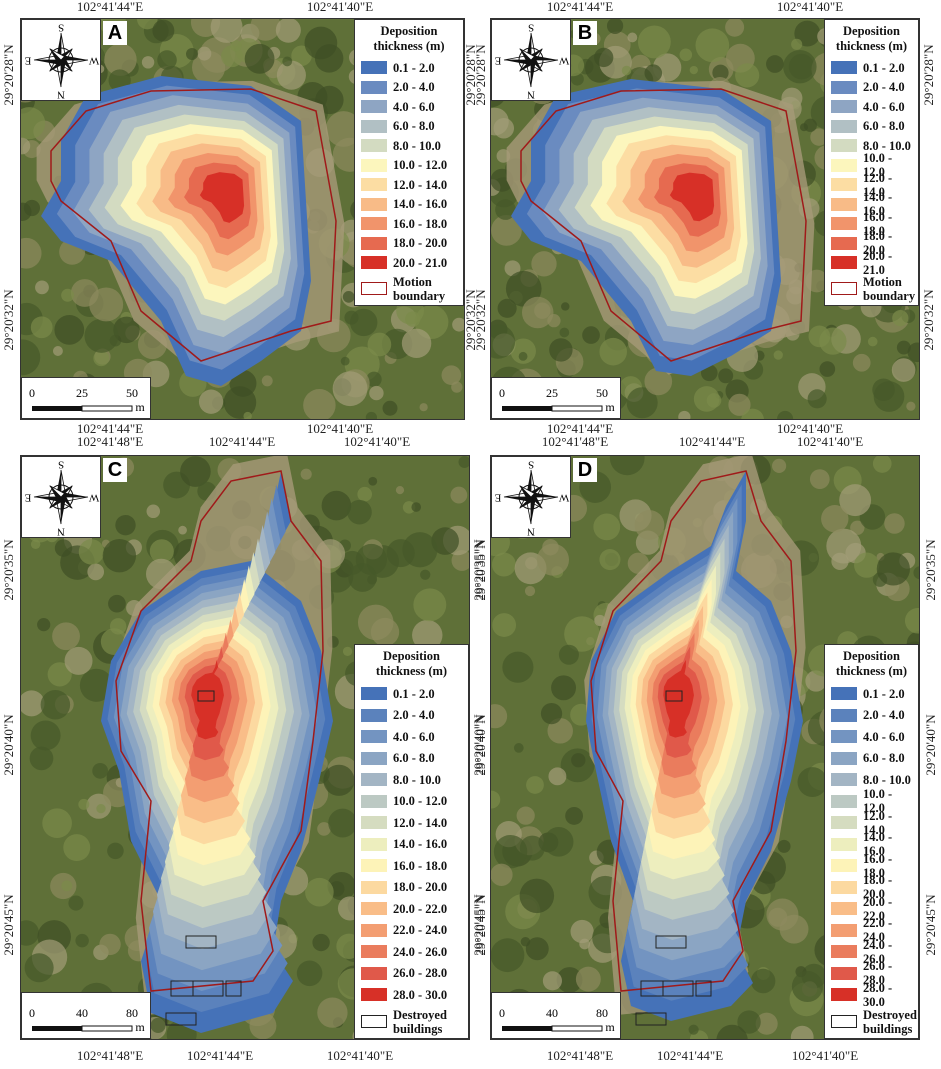 The width and height of the screenshot is (941, 1069). Describe the element at coordinates (409, 68) in the screenshot. I see `legend-item: 0.1 - 2.0` at that location.